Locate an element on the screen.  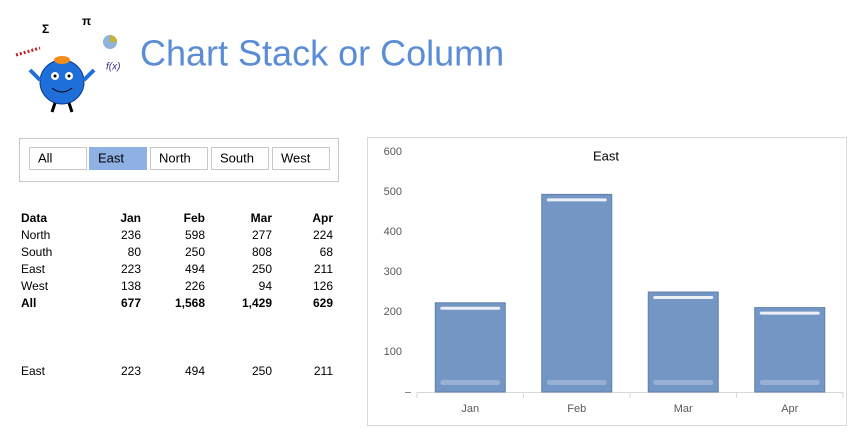
filter-button-label: East is located at coordinates (111, 157).